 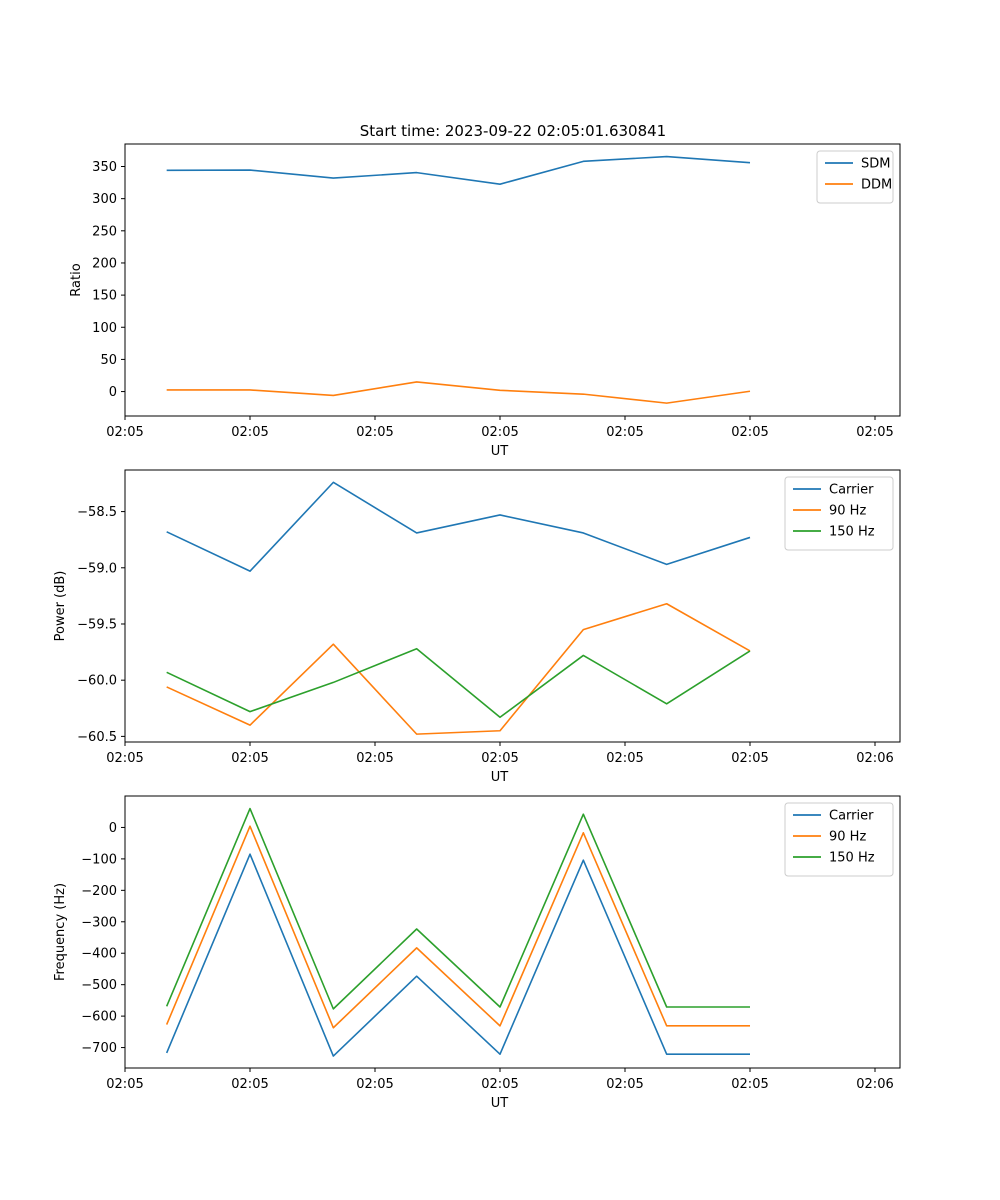 I want to click on y-tick-label: −100, so click(x=99, y=859).